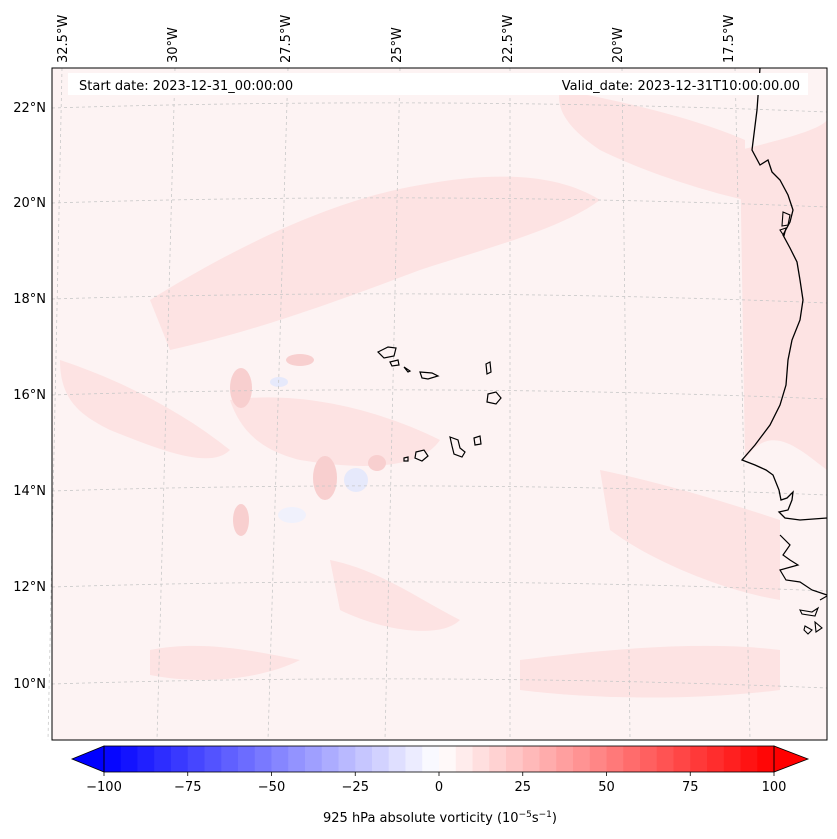  What do you see at coordinates (477, 440) in the screenshot?
I see `island-maio` at bounding box center [477, 440].